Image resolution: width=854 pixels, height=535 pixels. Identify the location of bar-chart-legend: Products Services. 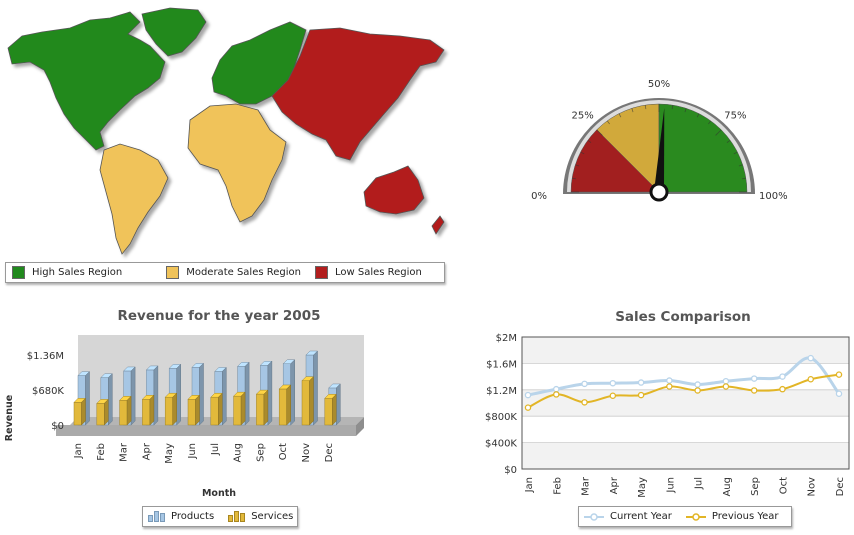
(220, 516).